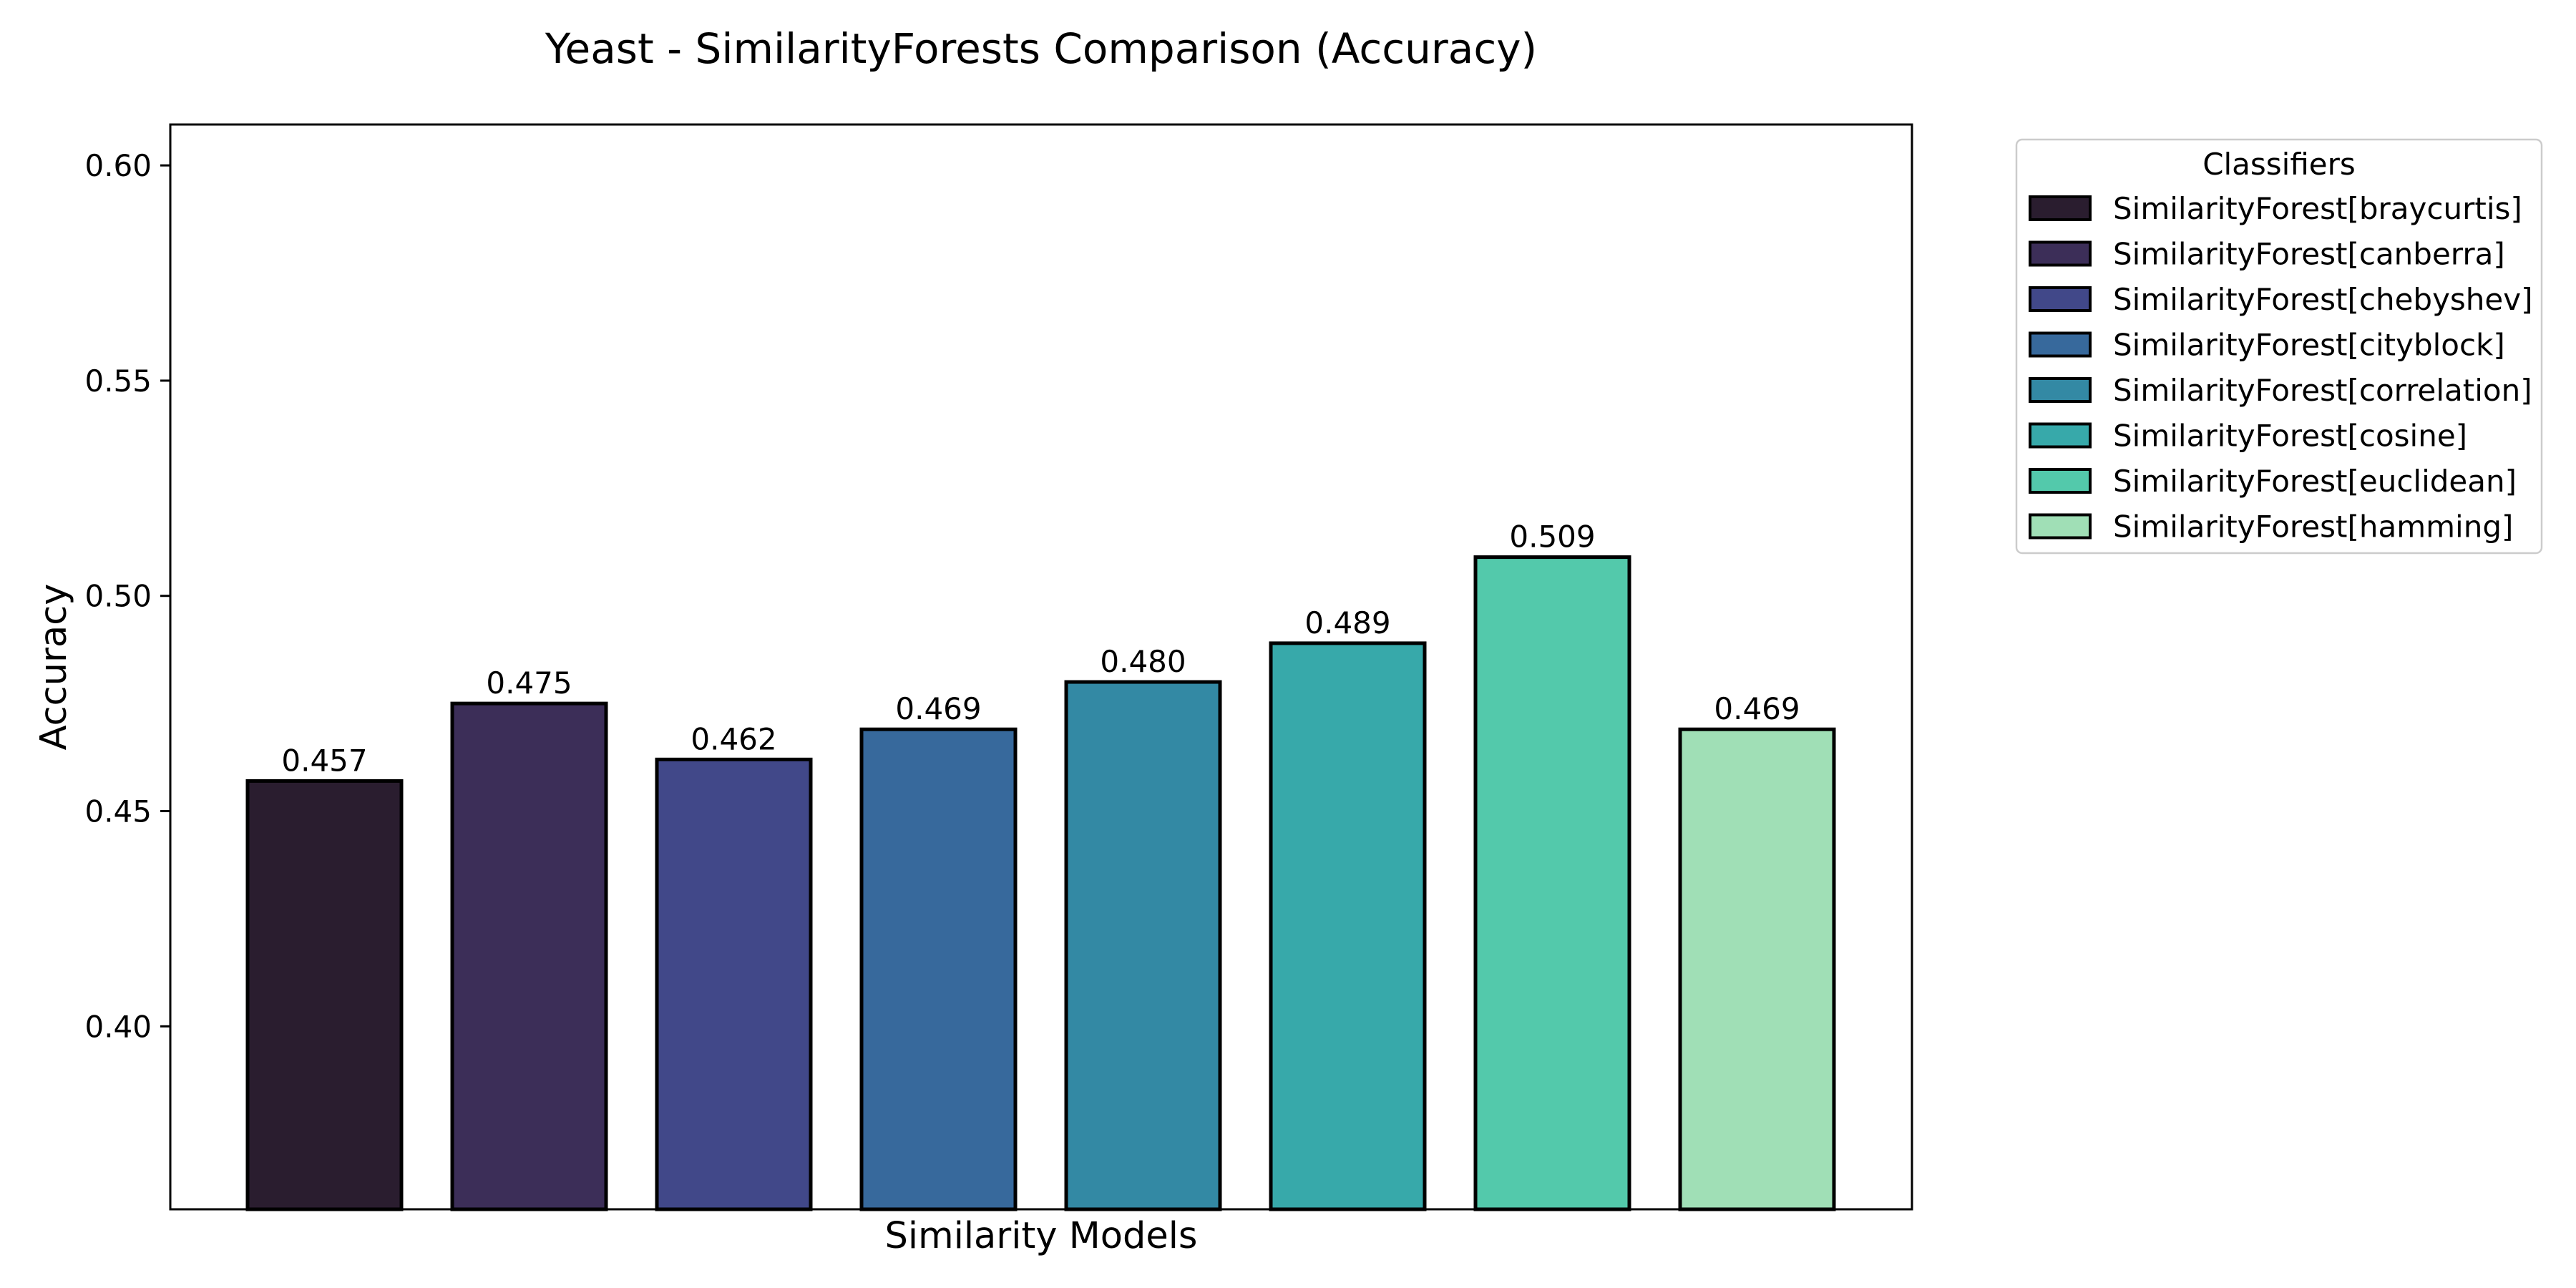 The image size is (2576, 1288). What do you see at coordinates (118, 381) in the screenshot?
I see `y-tick-label: 0.55` at bounding box center [118, 381].